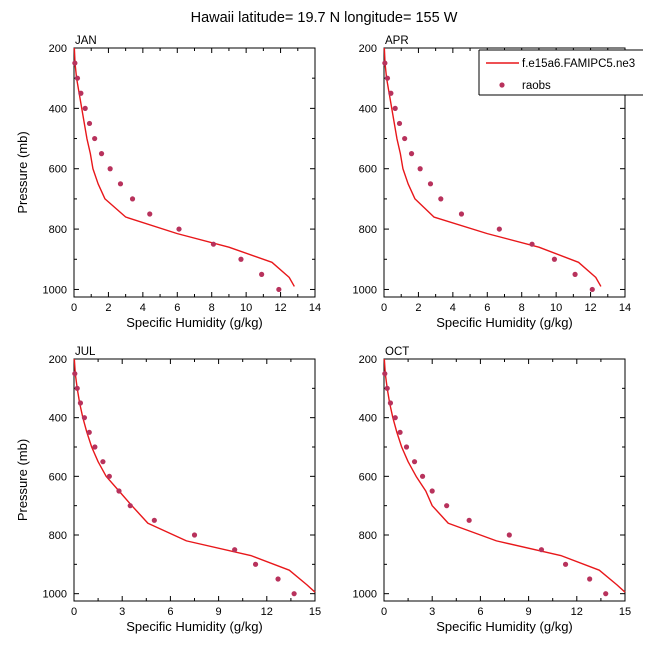  I want to click on legend: f.e15a6.FAMIPC5.ne3 raobs, so click(560, 72).